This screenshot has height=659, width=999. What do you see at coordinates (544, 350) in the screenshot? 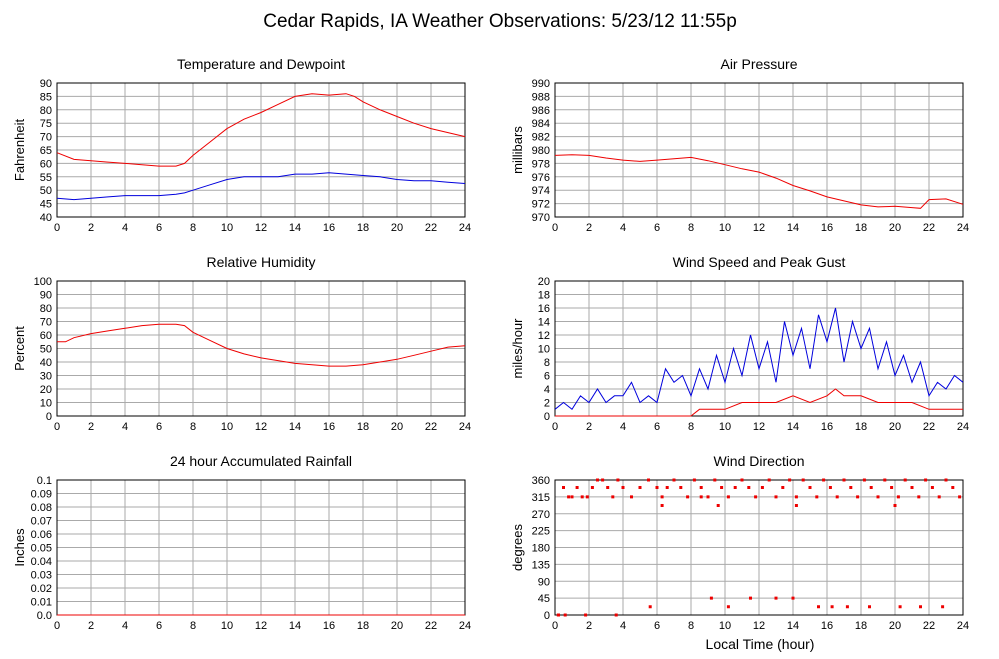
I see `y-tick-label: 10` at bounding box center [544, 350].